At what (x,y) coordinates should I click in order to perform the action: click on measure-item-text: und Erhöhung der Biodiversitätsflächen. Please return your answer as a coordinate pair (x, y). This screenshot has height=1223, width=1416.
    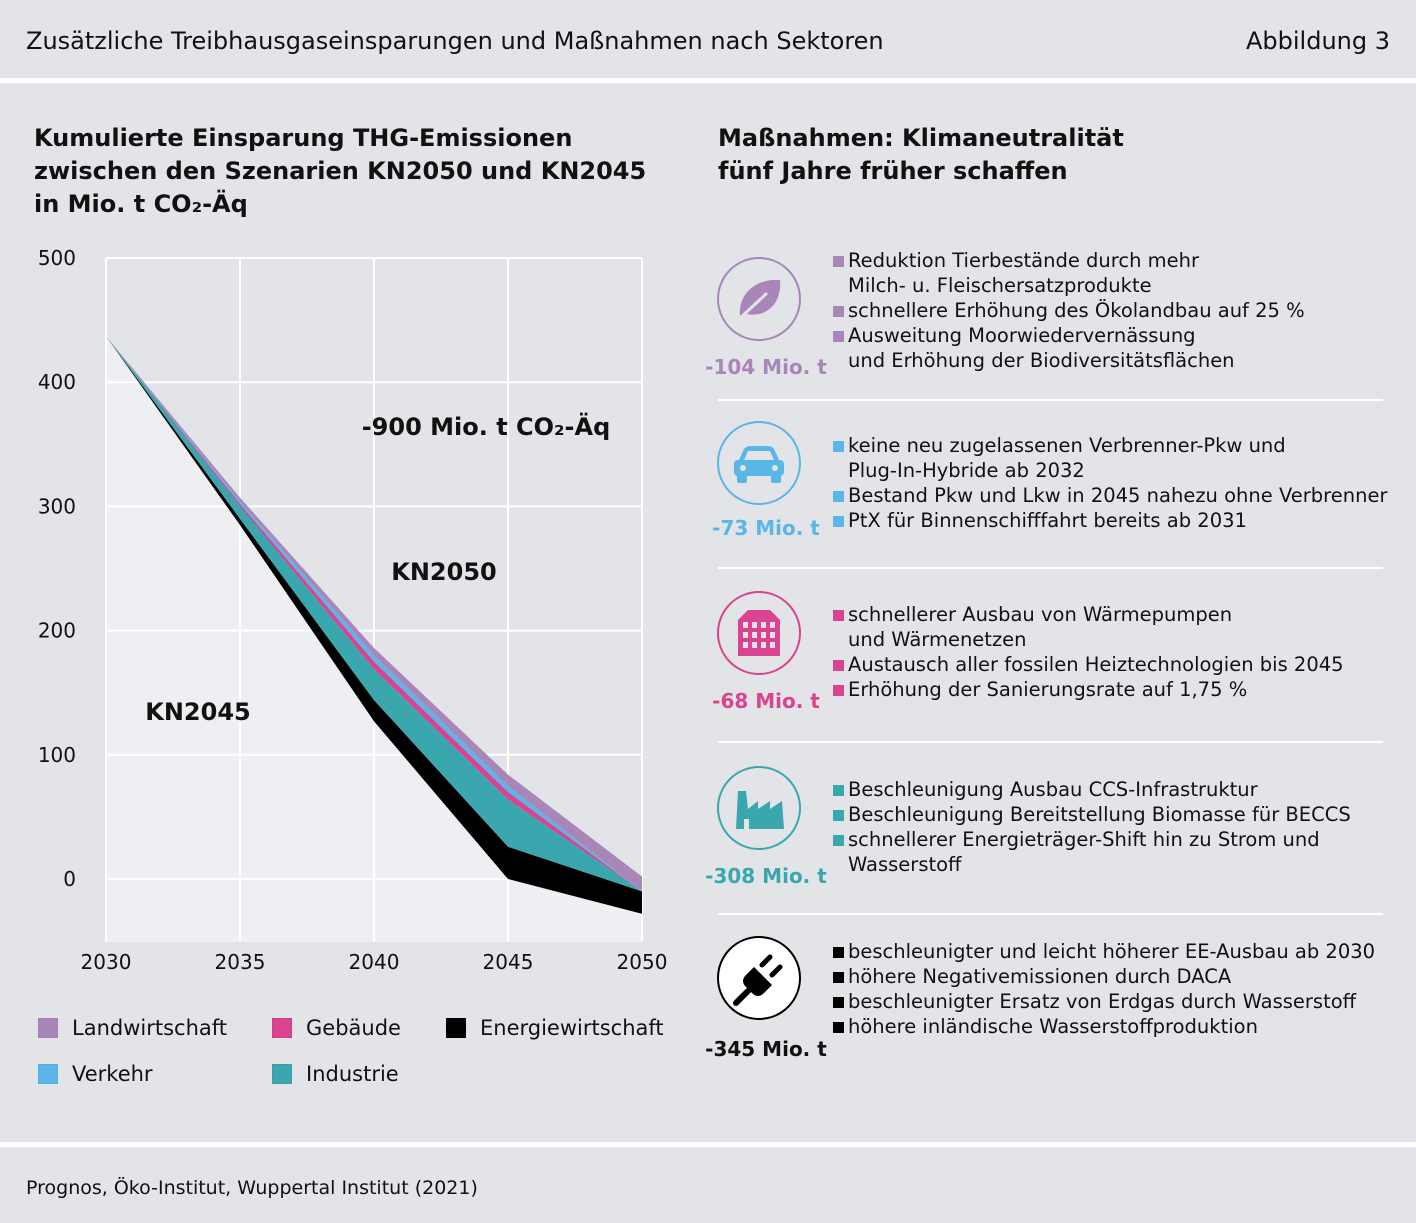
    Looking at the image, I should click on (1041, 360).